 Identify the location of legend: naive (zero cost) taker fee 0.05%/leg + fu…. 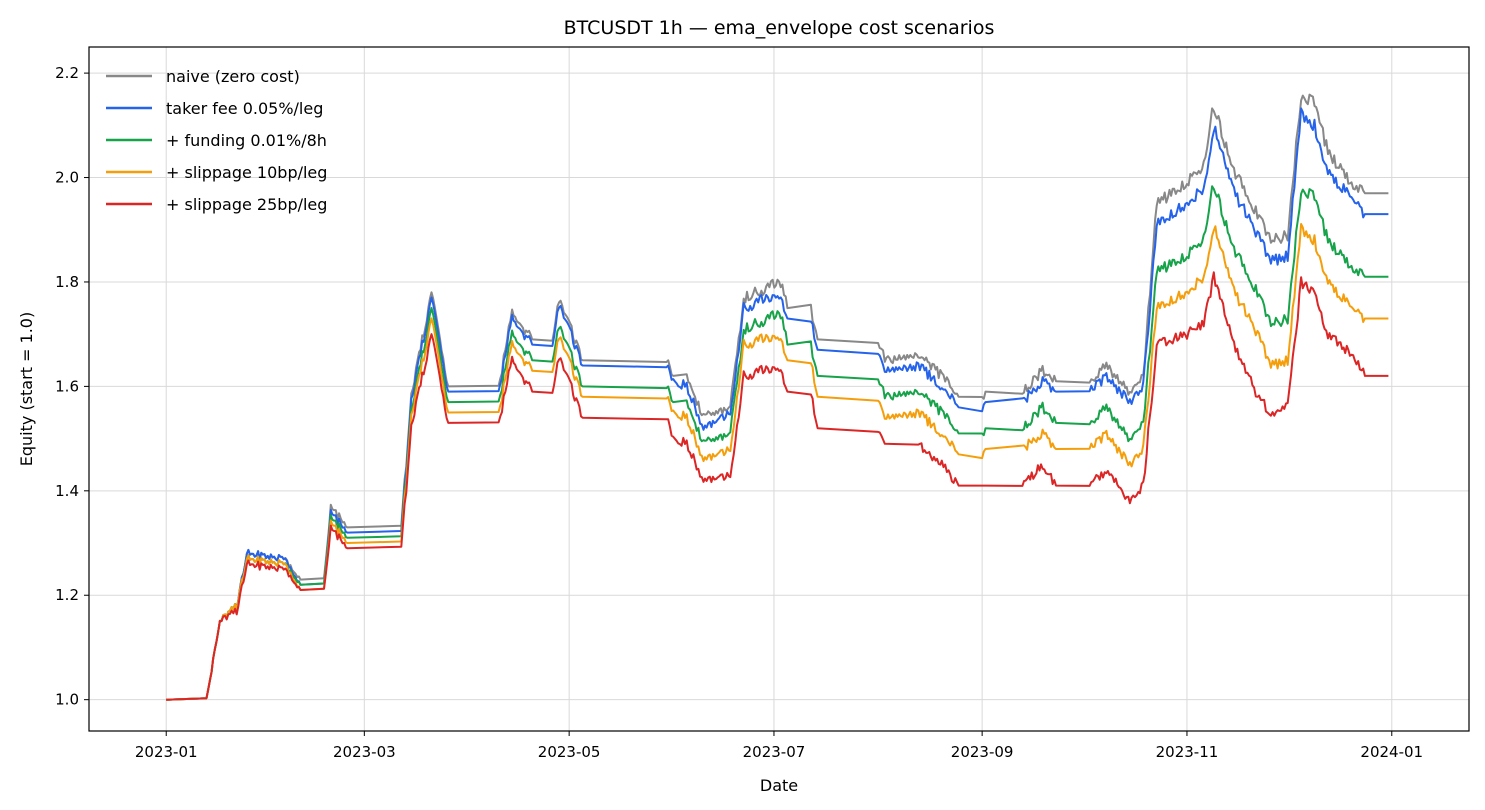
(216, 140).